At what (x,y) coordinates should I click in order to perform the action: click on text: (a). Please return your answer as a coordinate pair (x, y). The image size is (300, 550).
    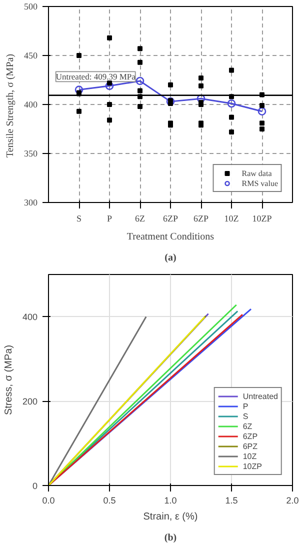
    Looking at the image, I should click on (170, 258).